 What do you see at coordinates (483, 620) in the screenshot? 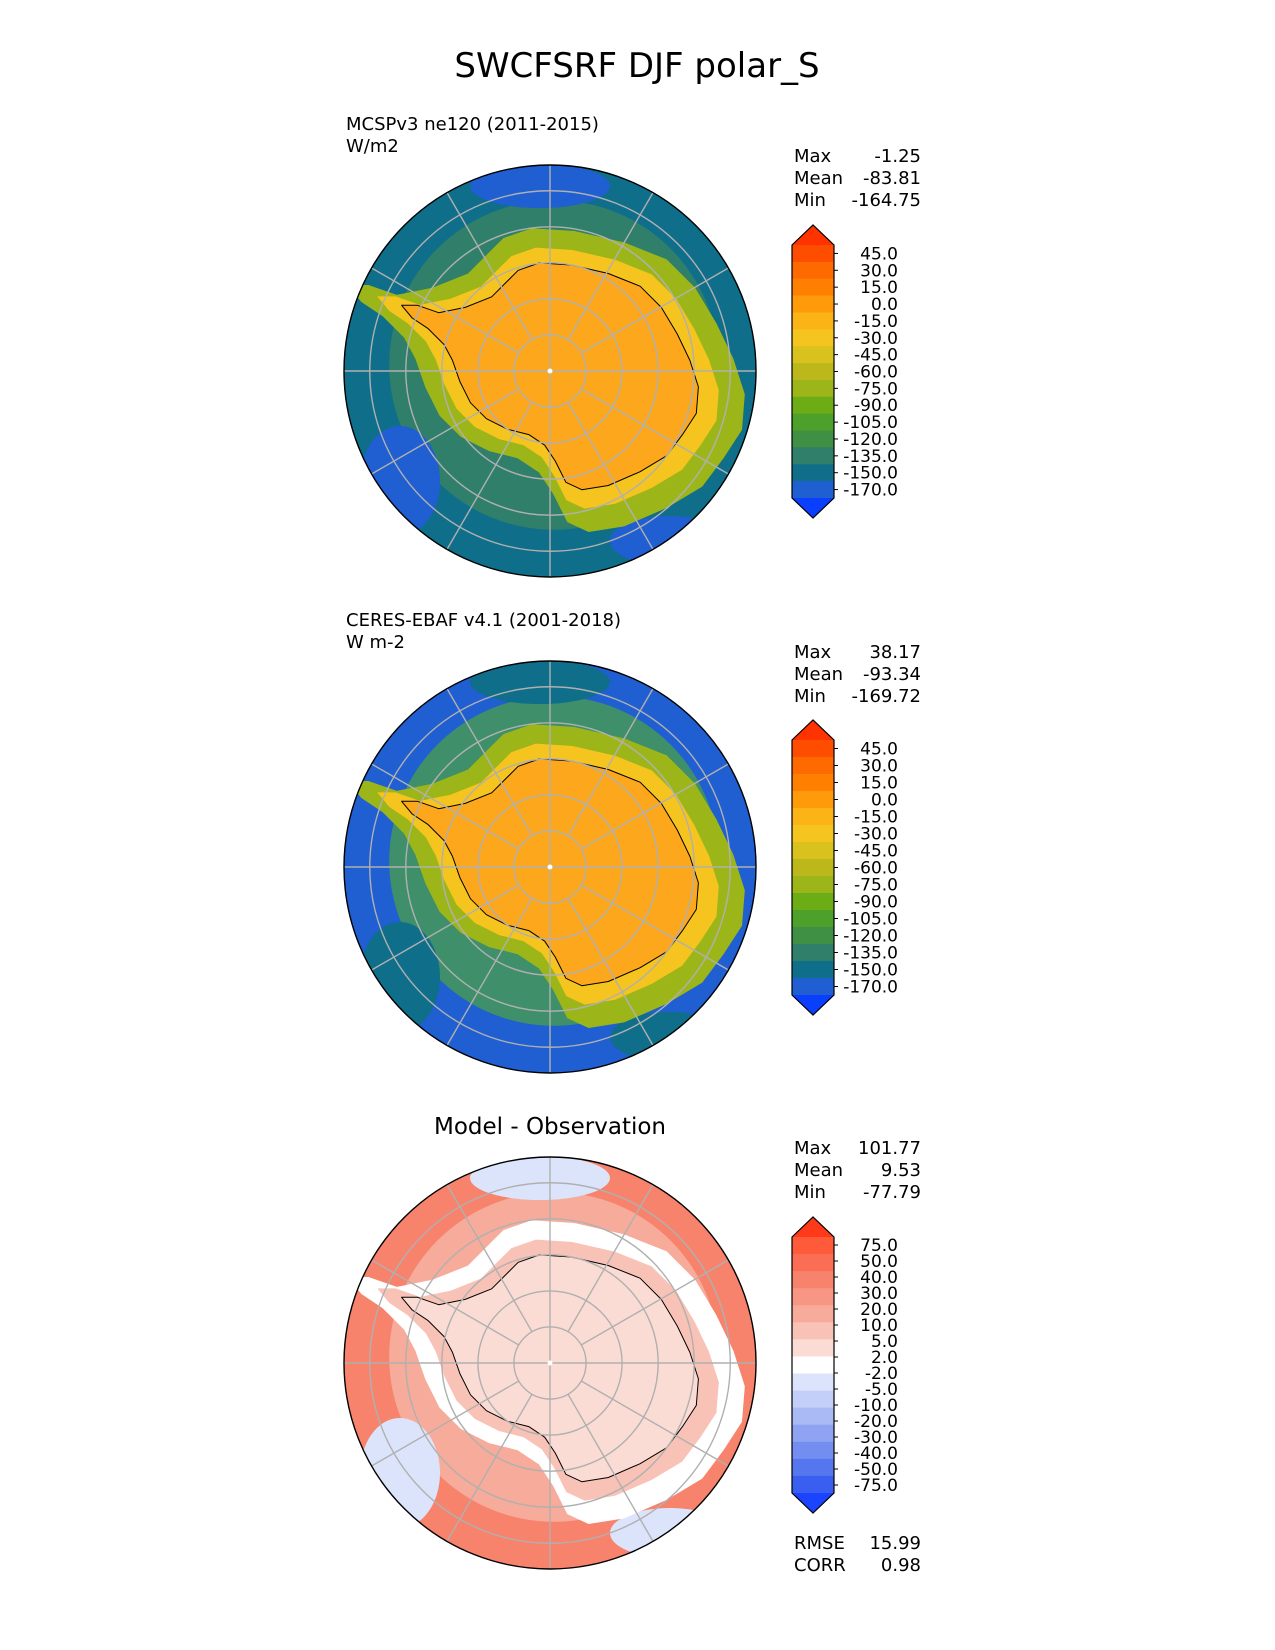
I see `panel-subtitle: CERES-EBAF v4.1 (2001-2018)` at bounding box center [483, 620].